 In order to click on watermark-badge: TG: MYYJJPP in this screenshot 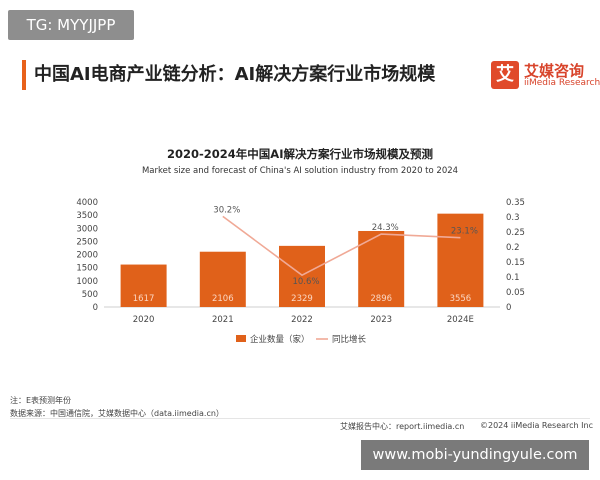, I will do `click(71, 25)`.